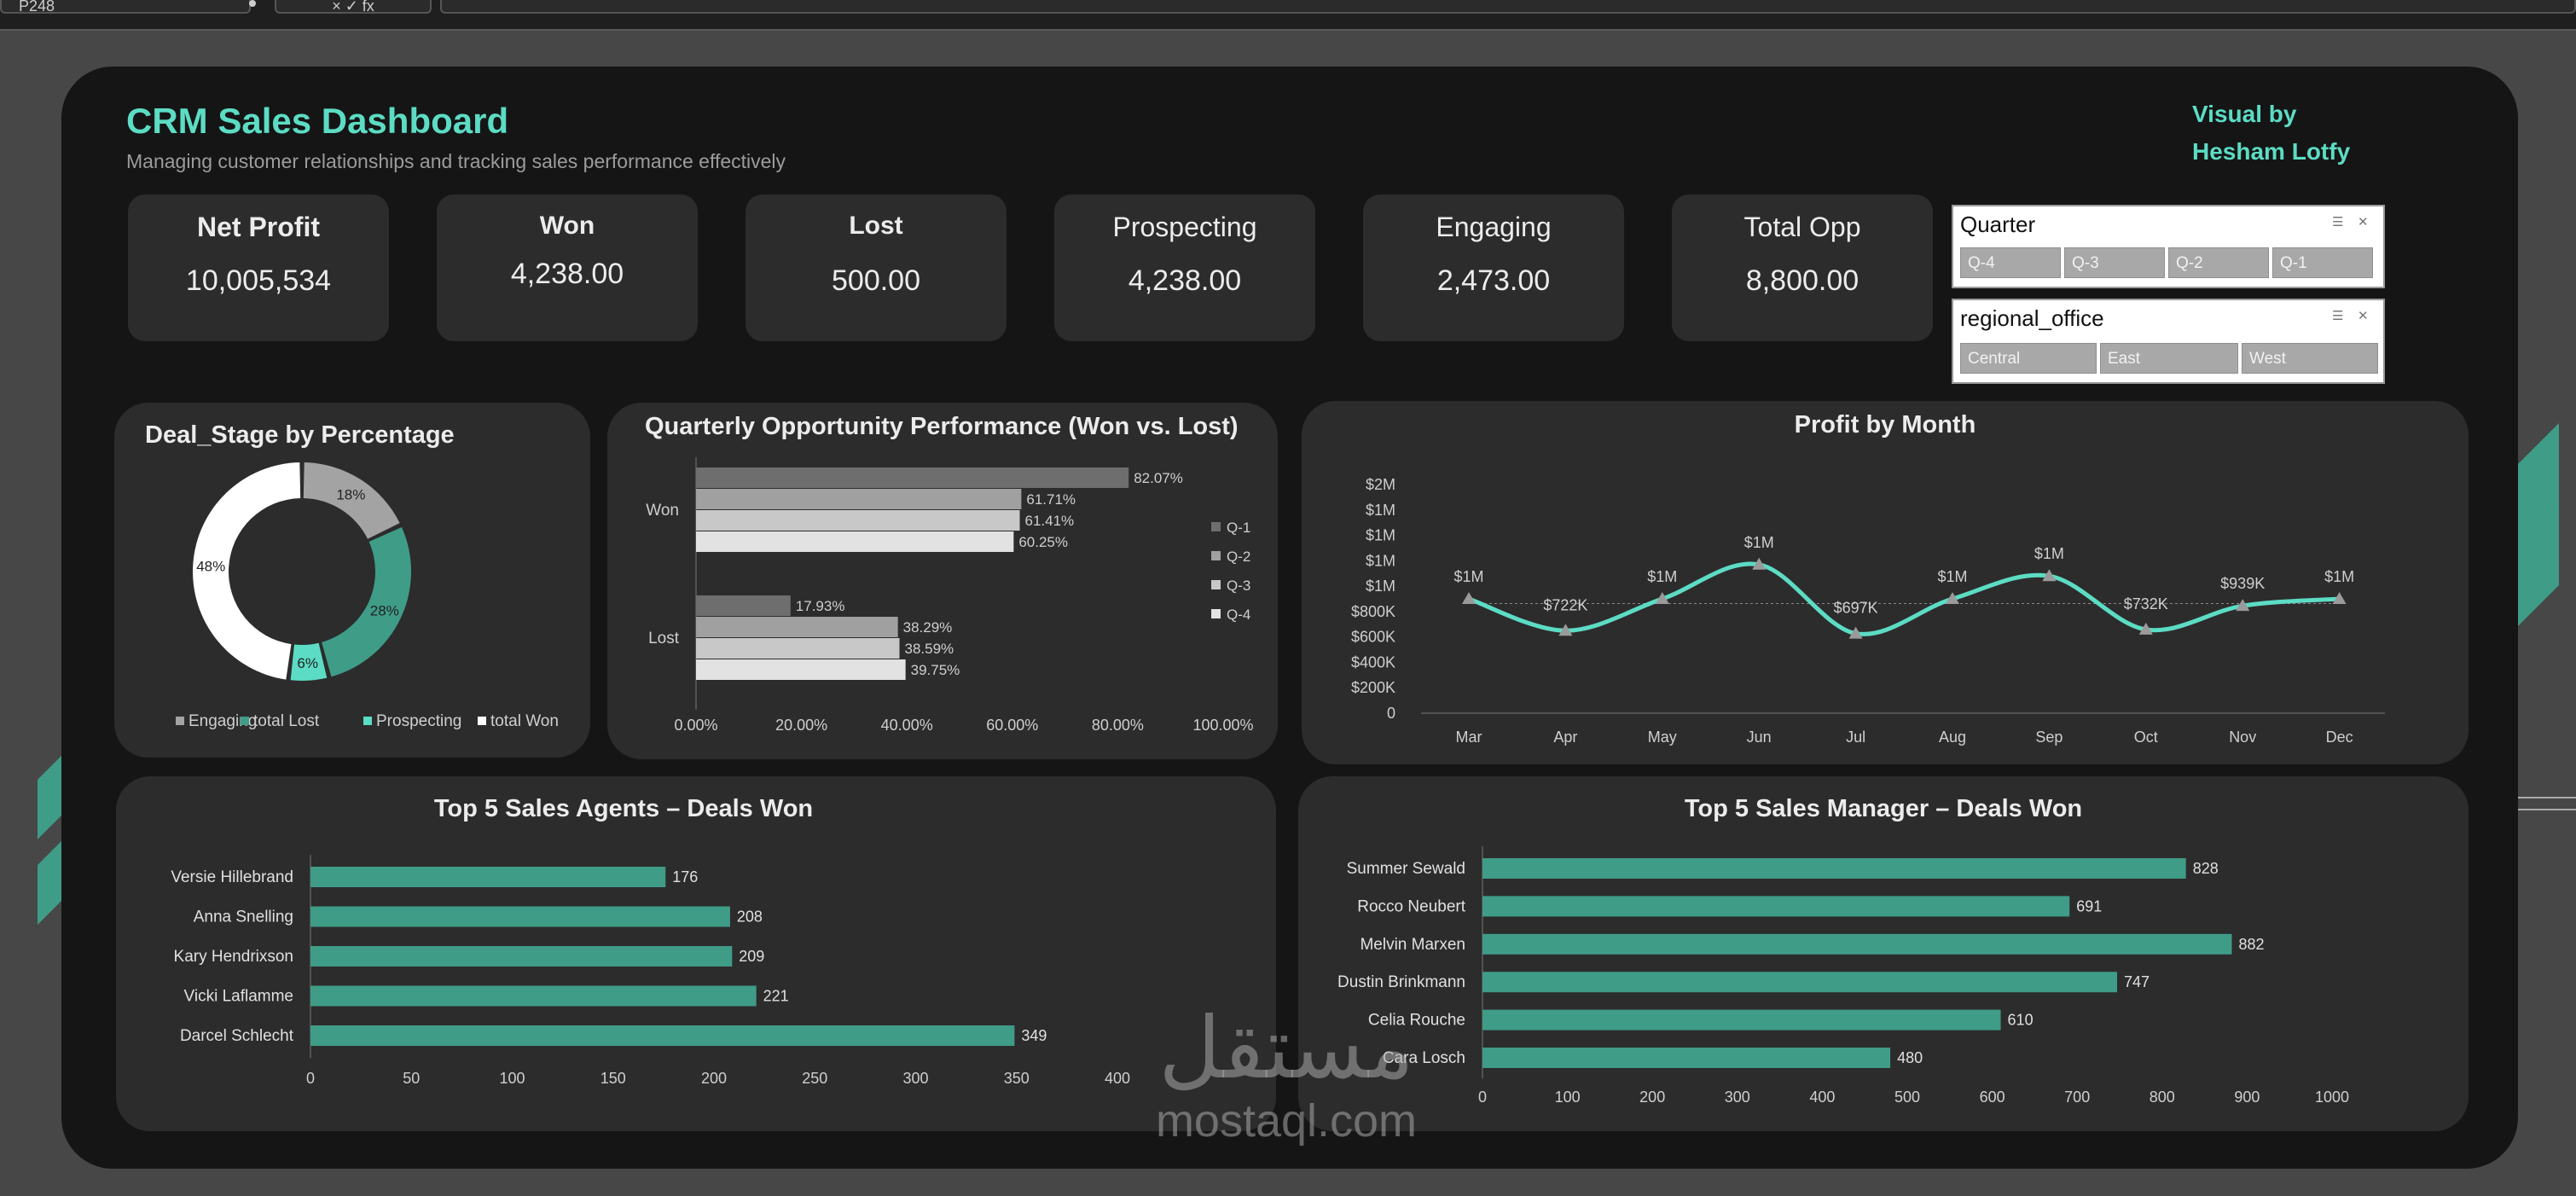  What do you see at coordinates (1885, 424) in the screenshot?
I see `chart-title: Profit by Month` at bounding box center [1885, 424].